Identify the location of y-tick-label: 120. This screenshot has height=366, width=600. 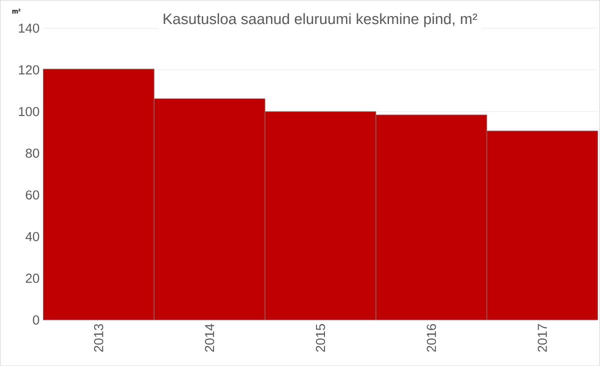
(29, 69).